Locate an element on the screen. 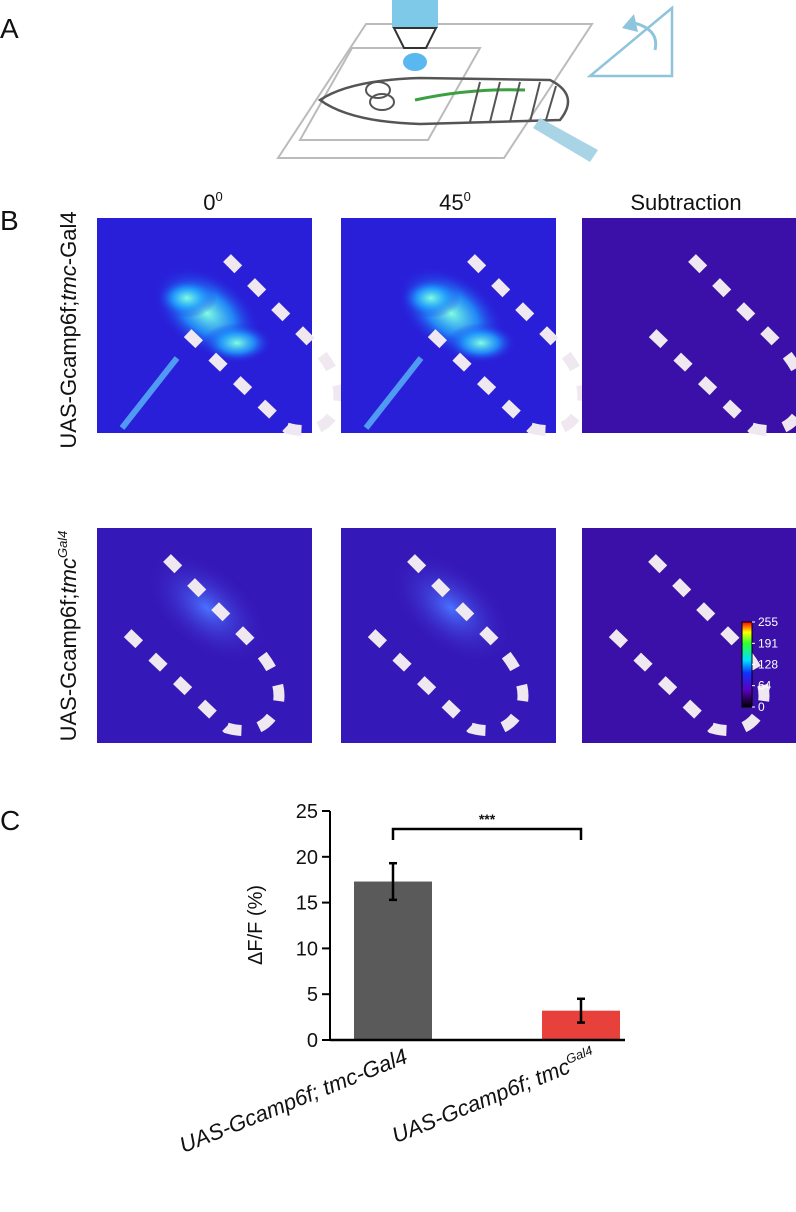  y-tick-label: 15 is located at coordinates (307, 904).